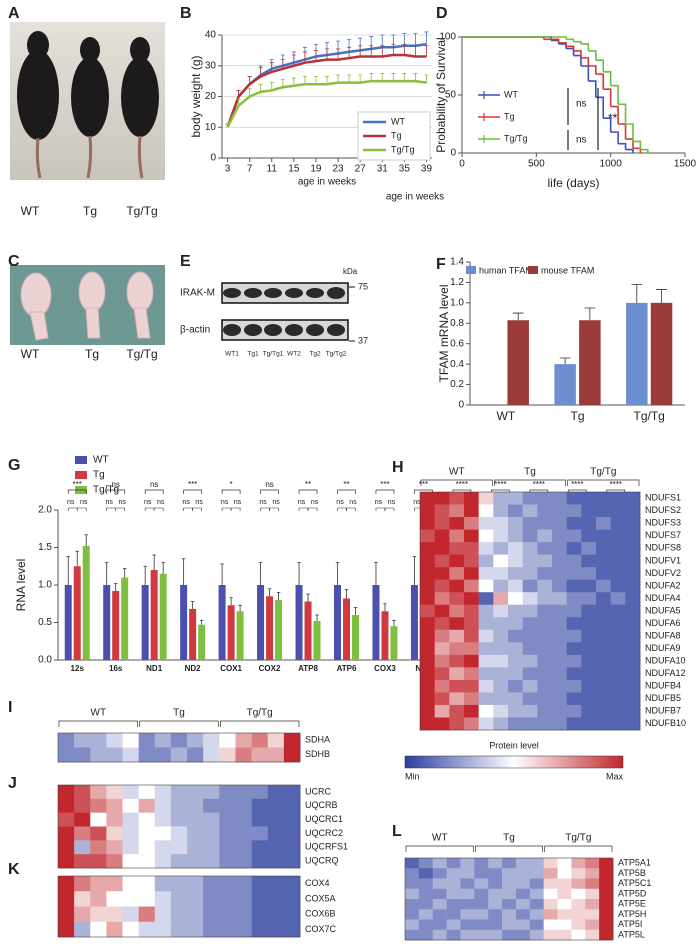  What do you see at coordinates (634, 883) in the screenshot?
I see `row-label: ATP5C1` at bounding box center [634, 883].